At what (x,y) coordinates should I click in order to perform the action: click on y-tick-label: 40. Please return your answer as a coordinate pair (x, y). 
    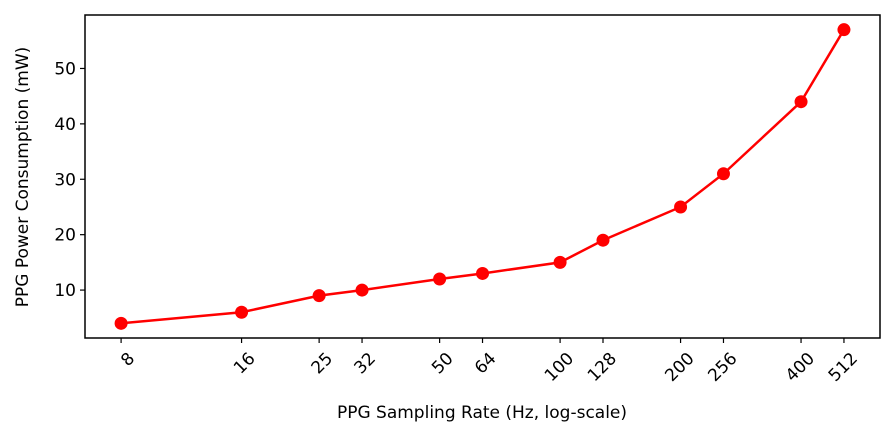
    Looking at the image, I should click on (65, 125).